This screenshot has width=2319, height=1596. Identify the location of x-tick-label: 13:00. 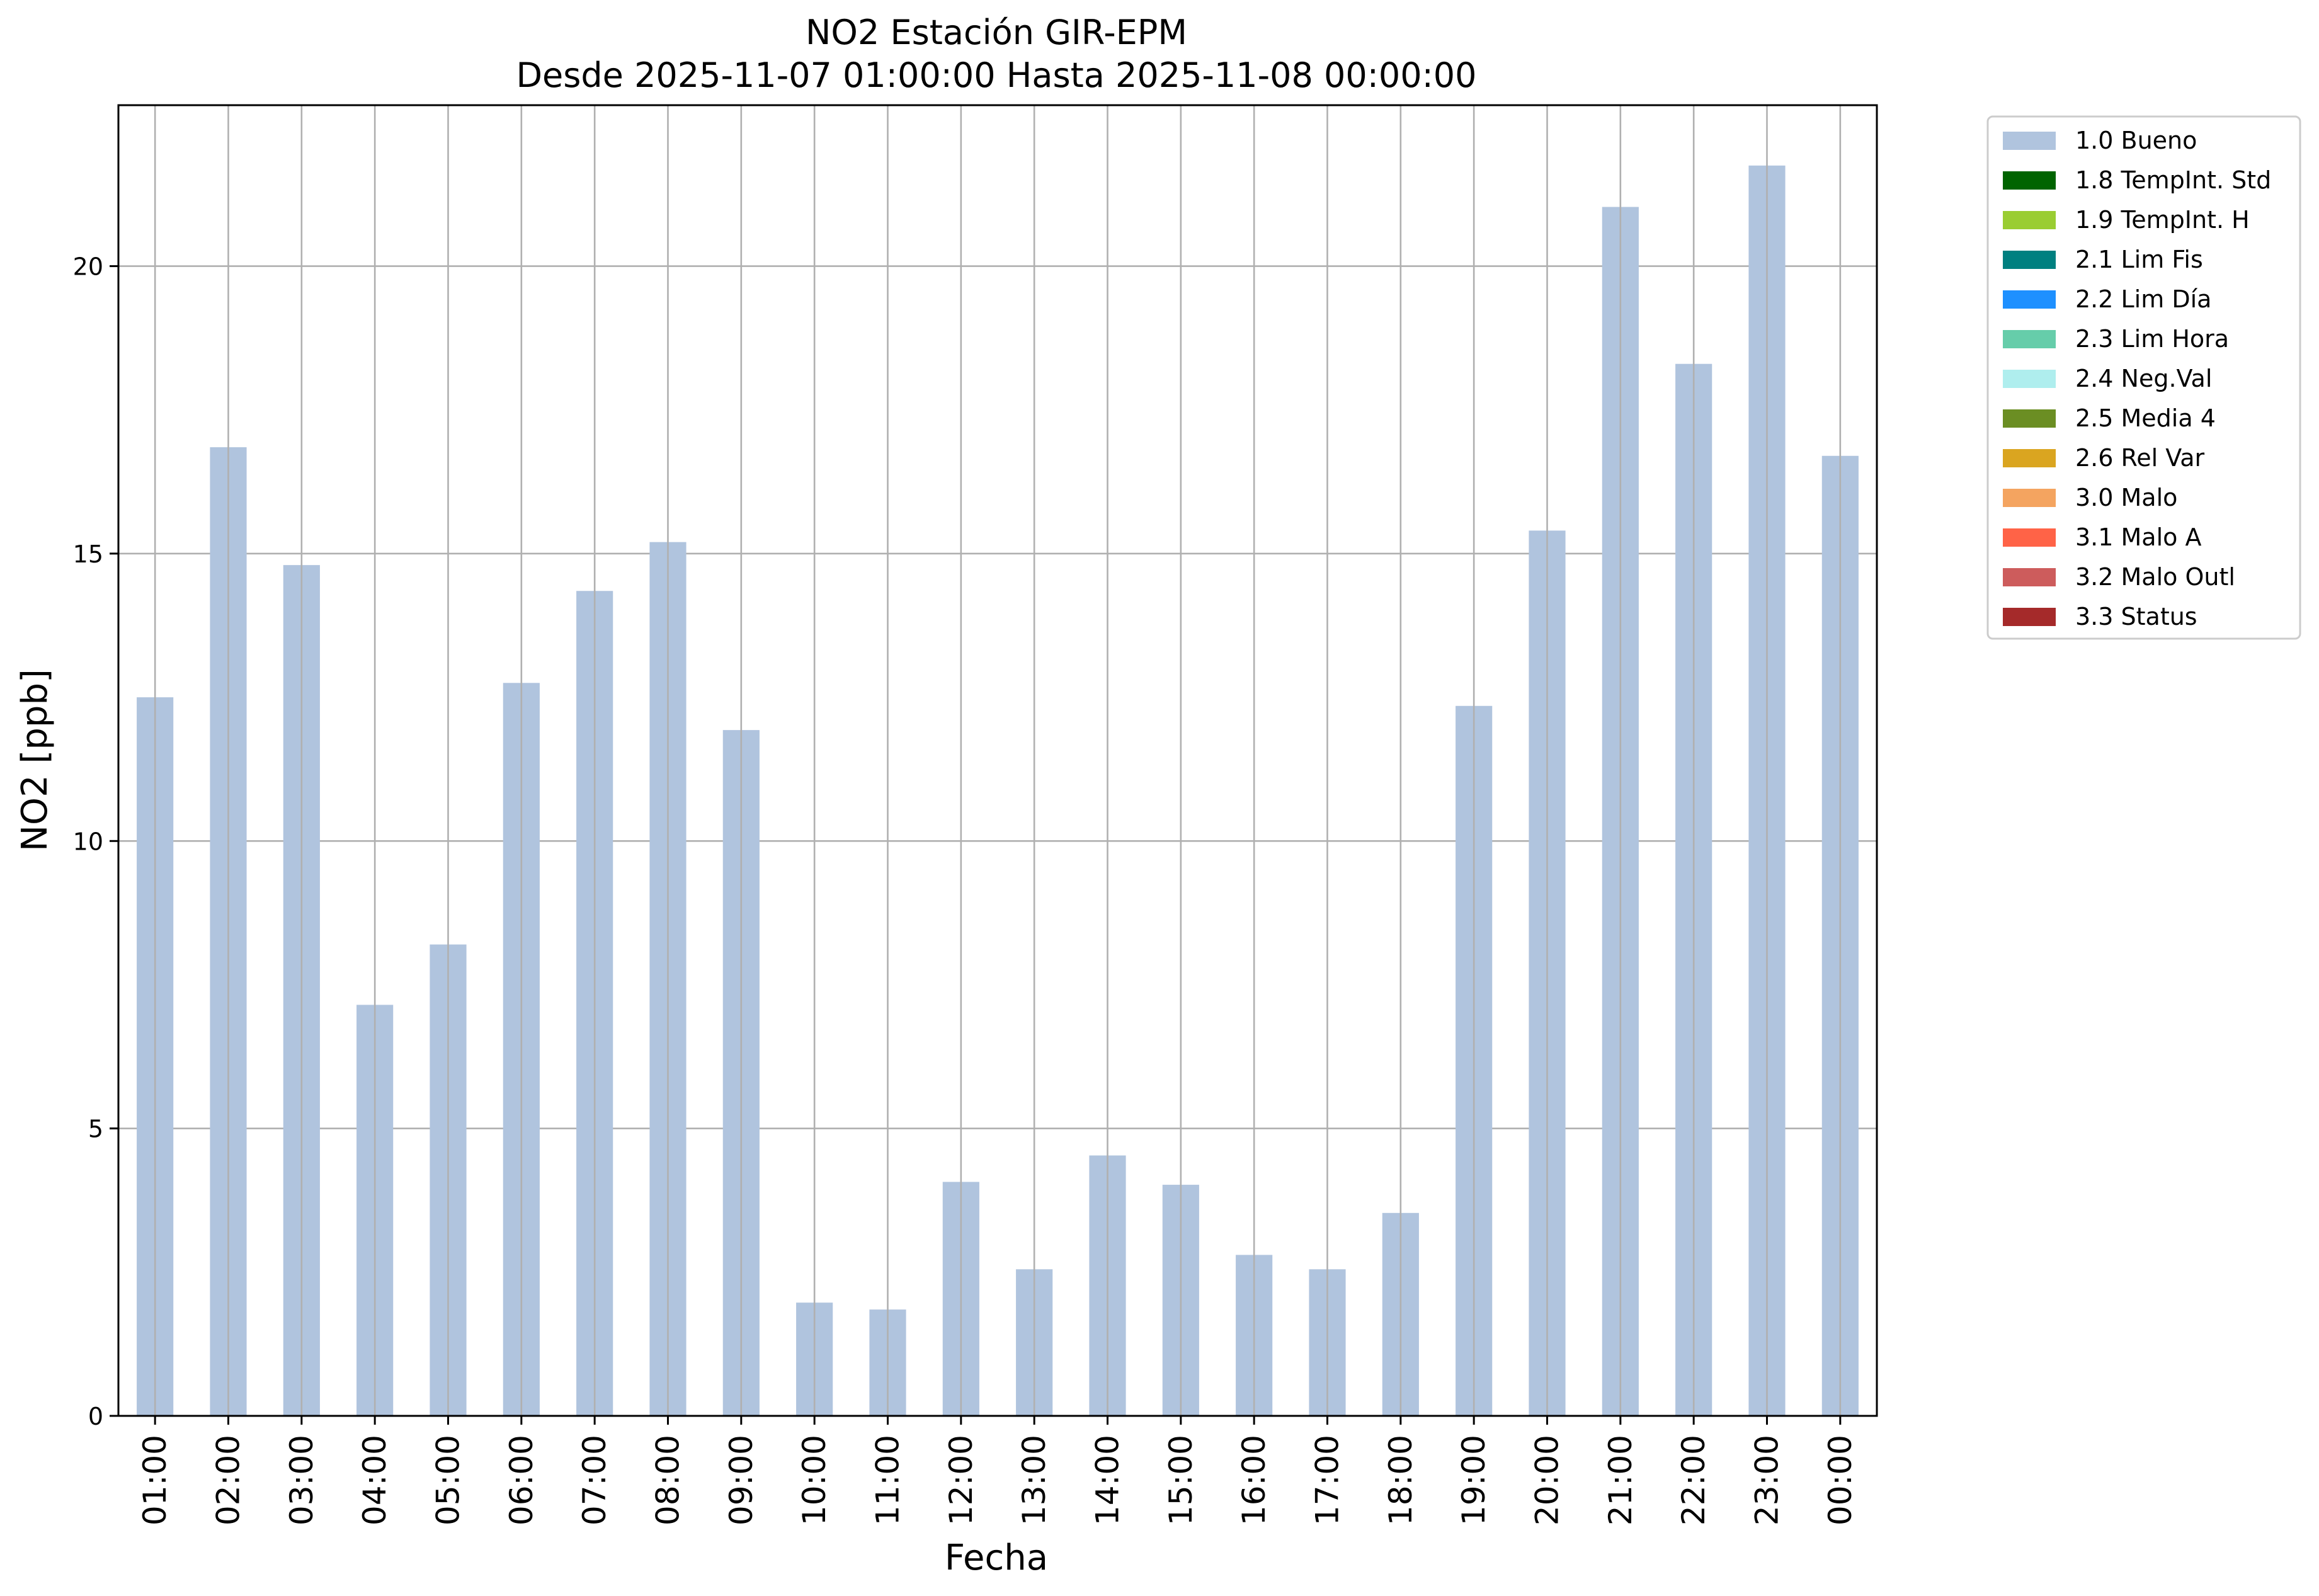
(1034, 1480).